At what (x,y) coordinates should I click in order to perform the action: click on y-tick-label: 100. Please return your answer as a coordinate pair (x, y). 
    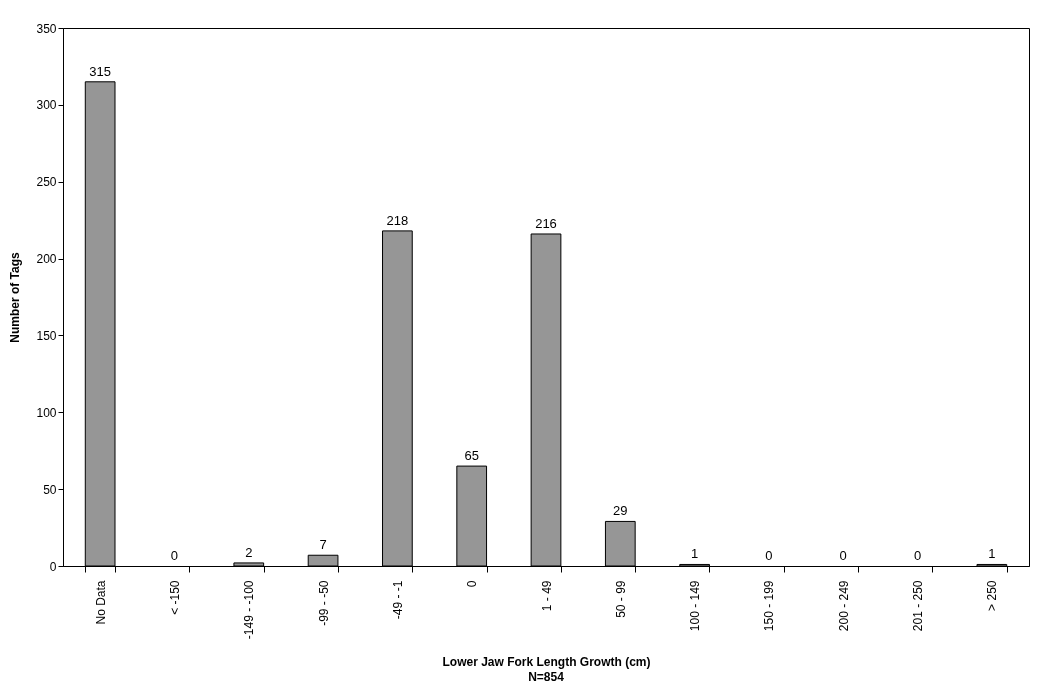
    Looking at the image, I should click on (46, 412).